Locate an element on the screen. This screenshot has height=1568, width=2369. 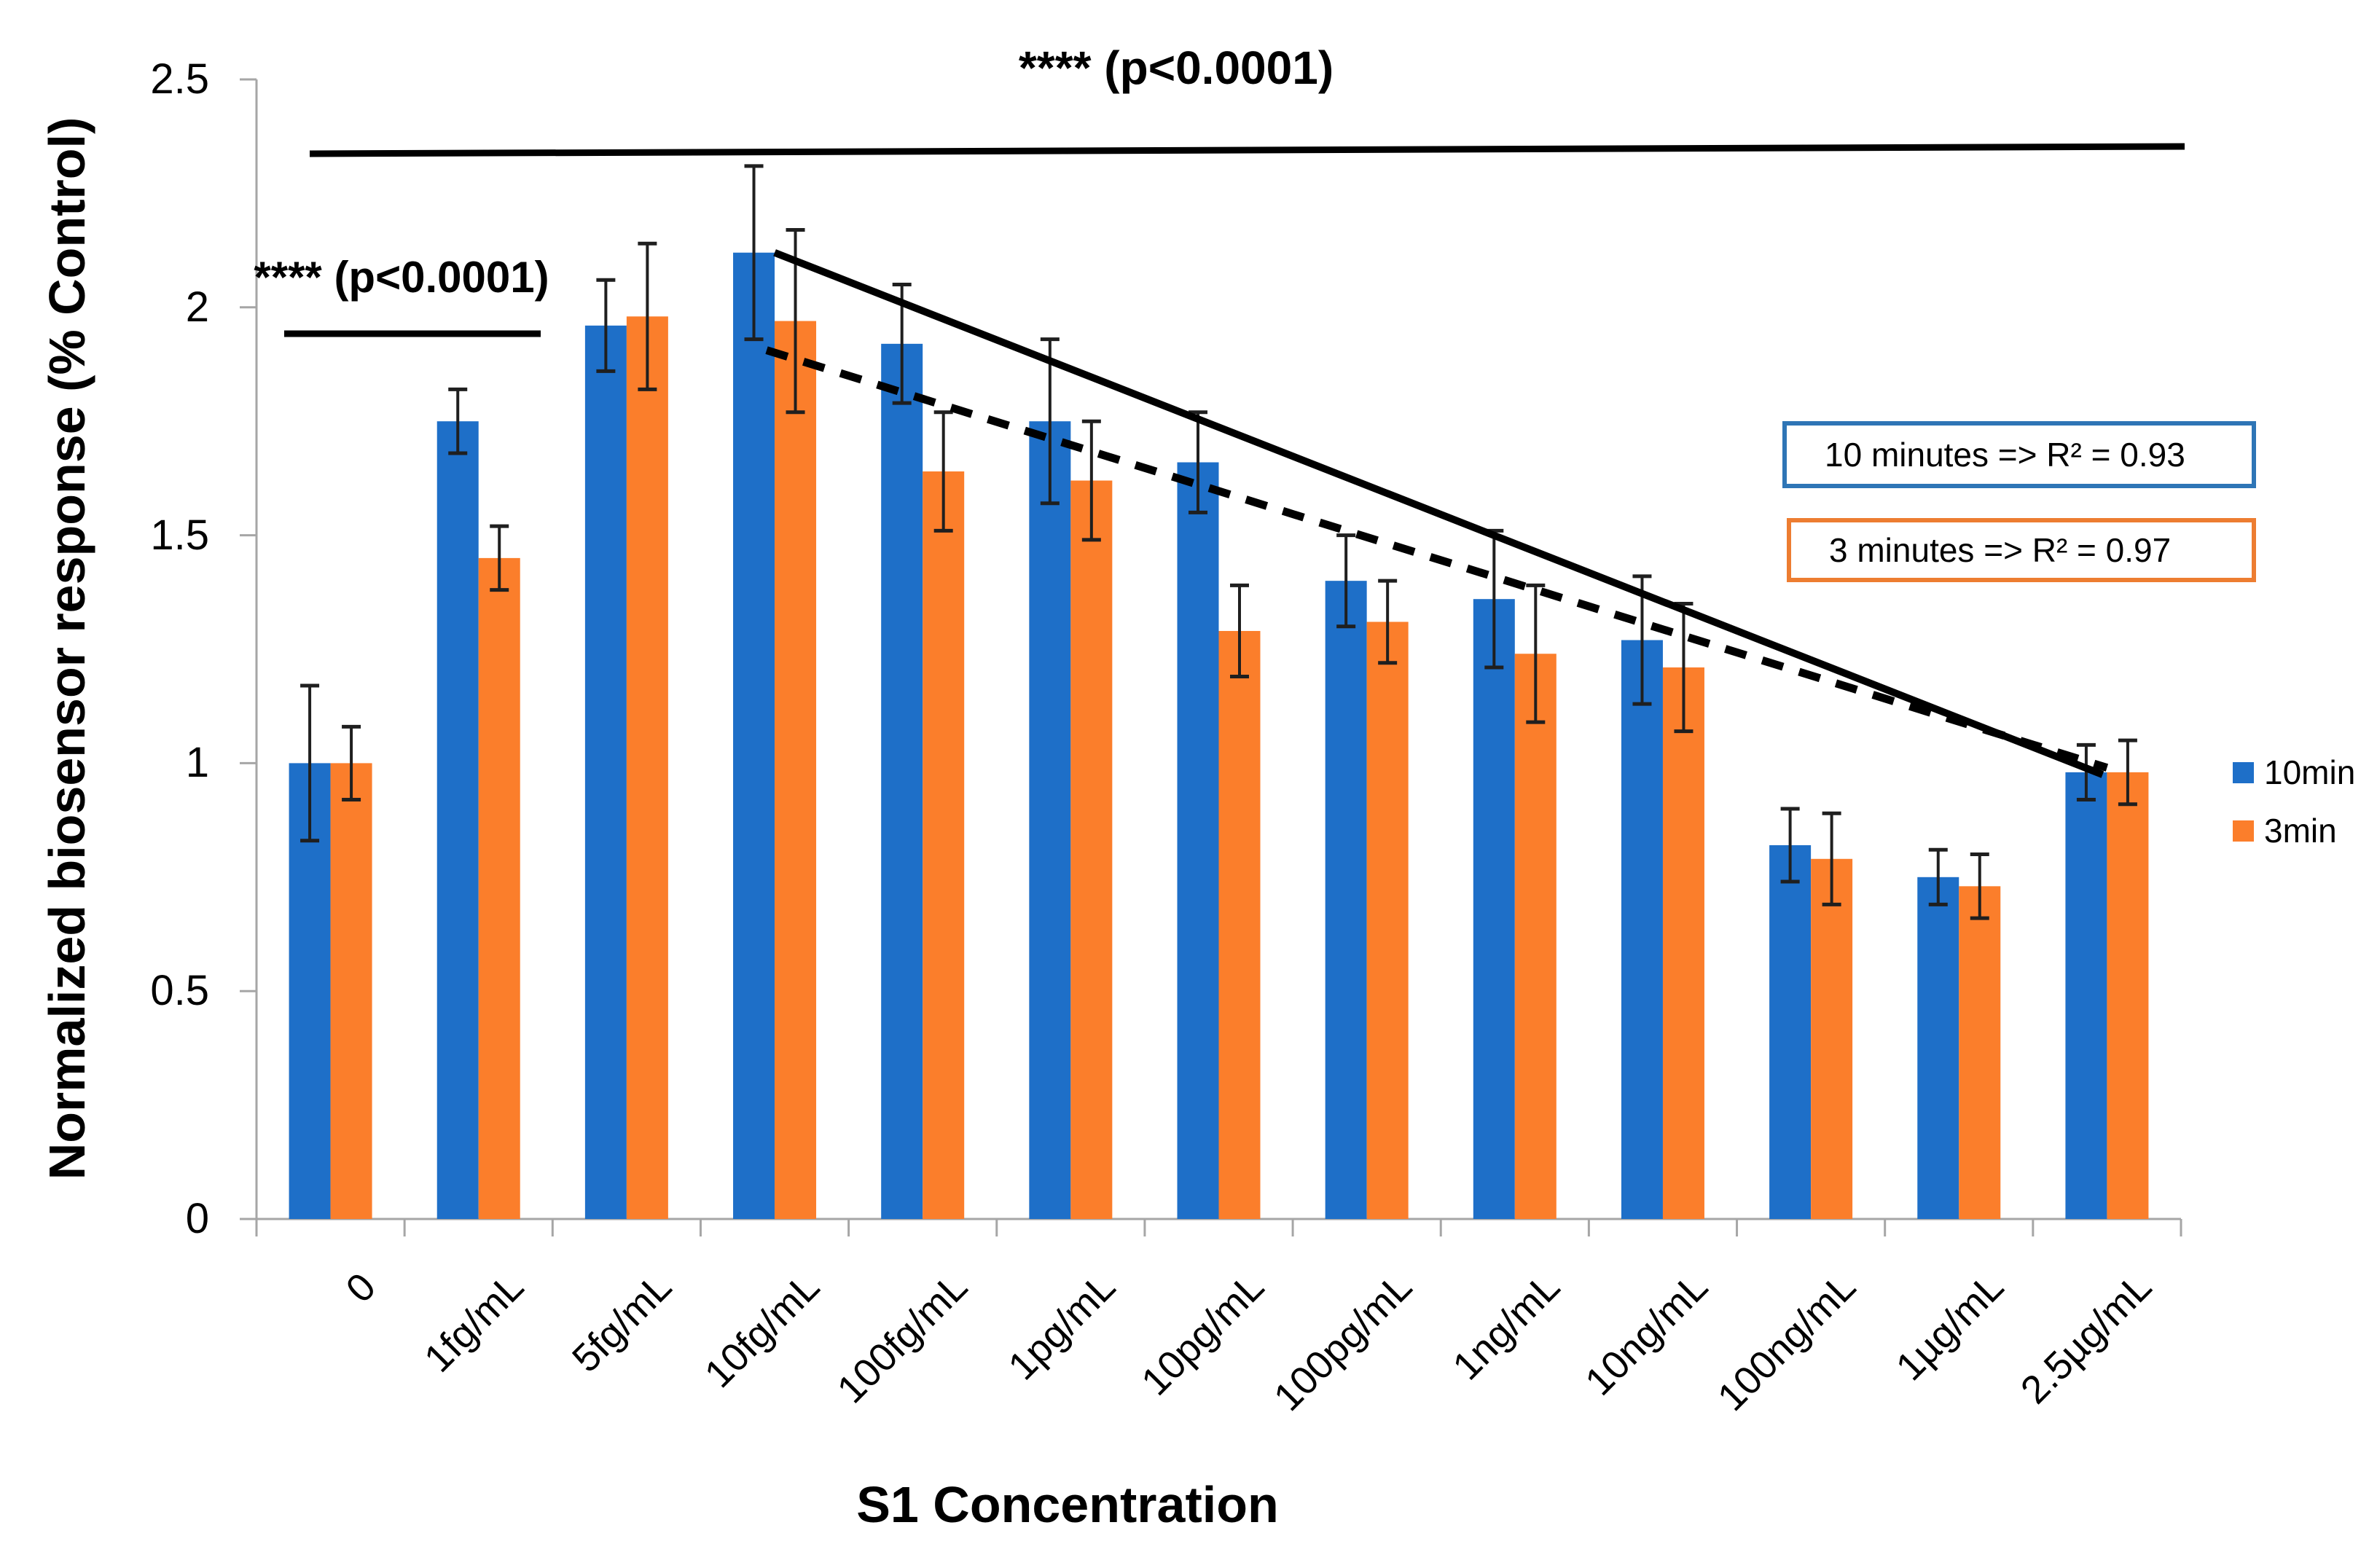
significance-annotation-overall: **** (p<0.0001) is located at coordinates (1176, 68).